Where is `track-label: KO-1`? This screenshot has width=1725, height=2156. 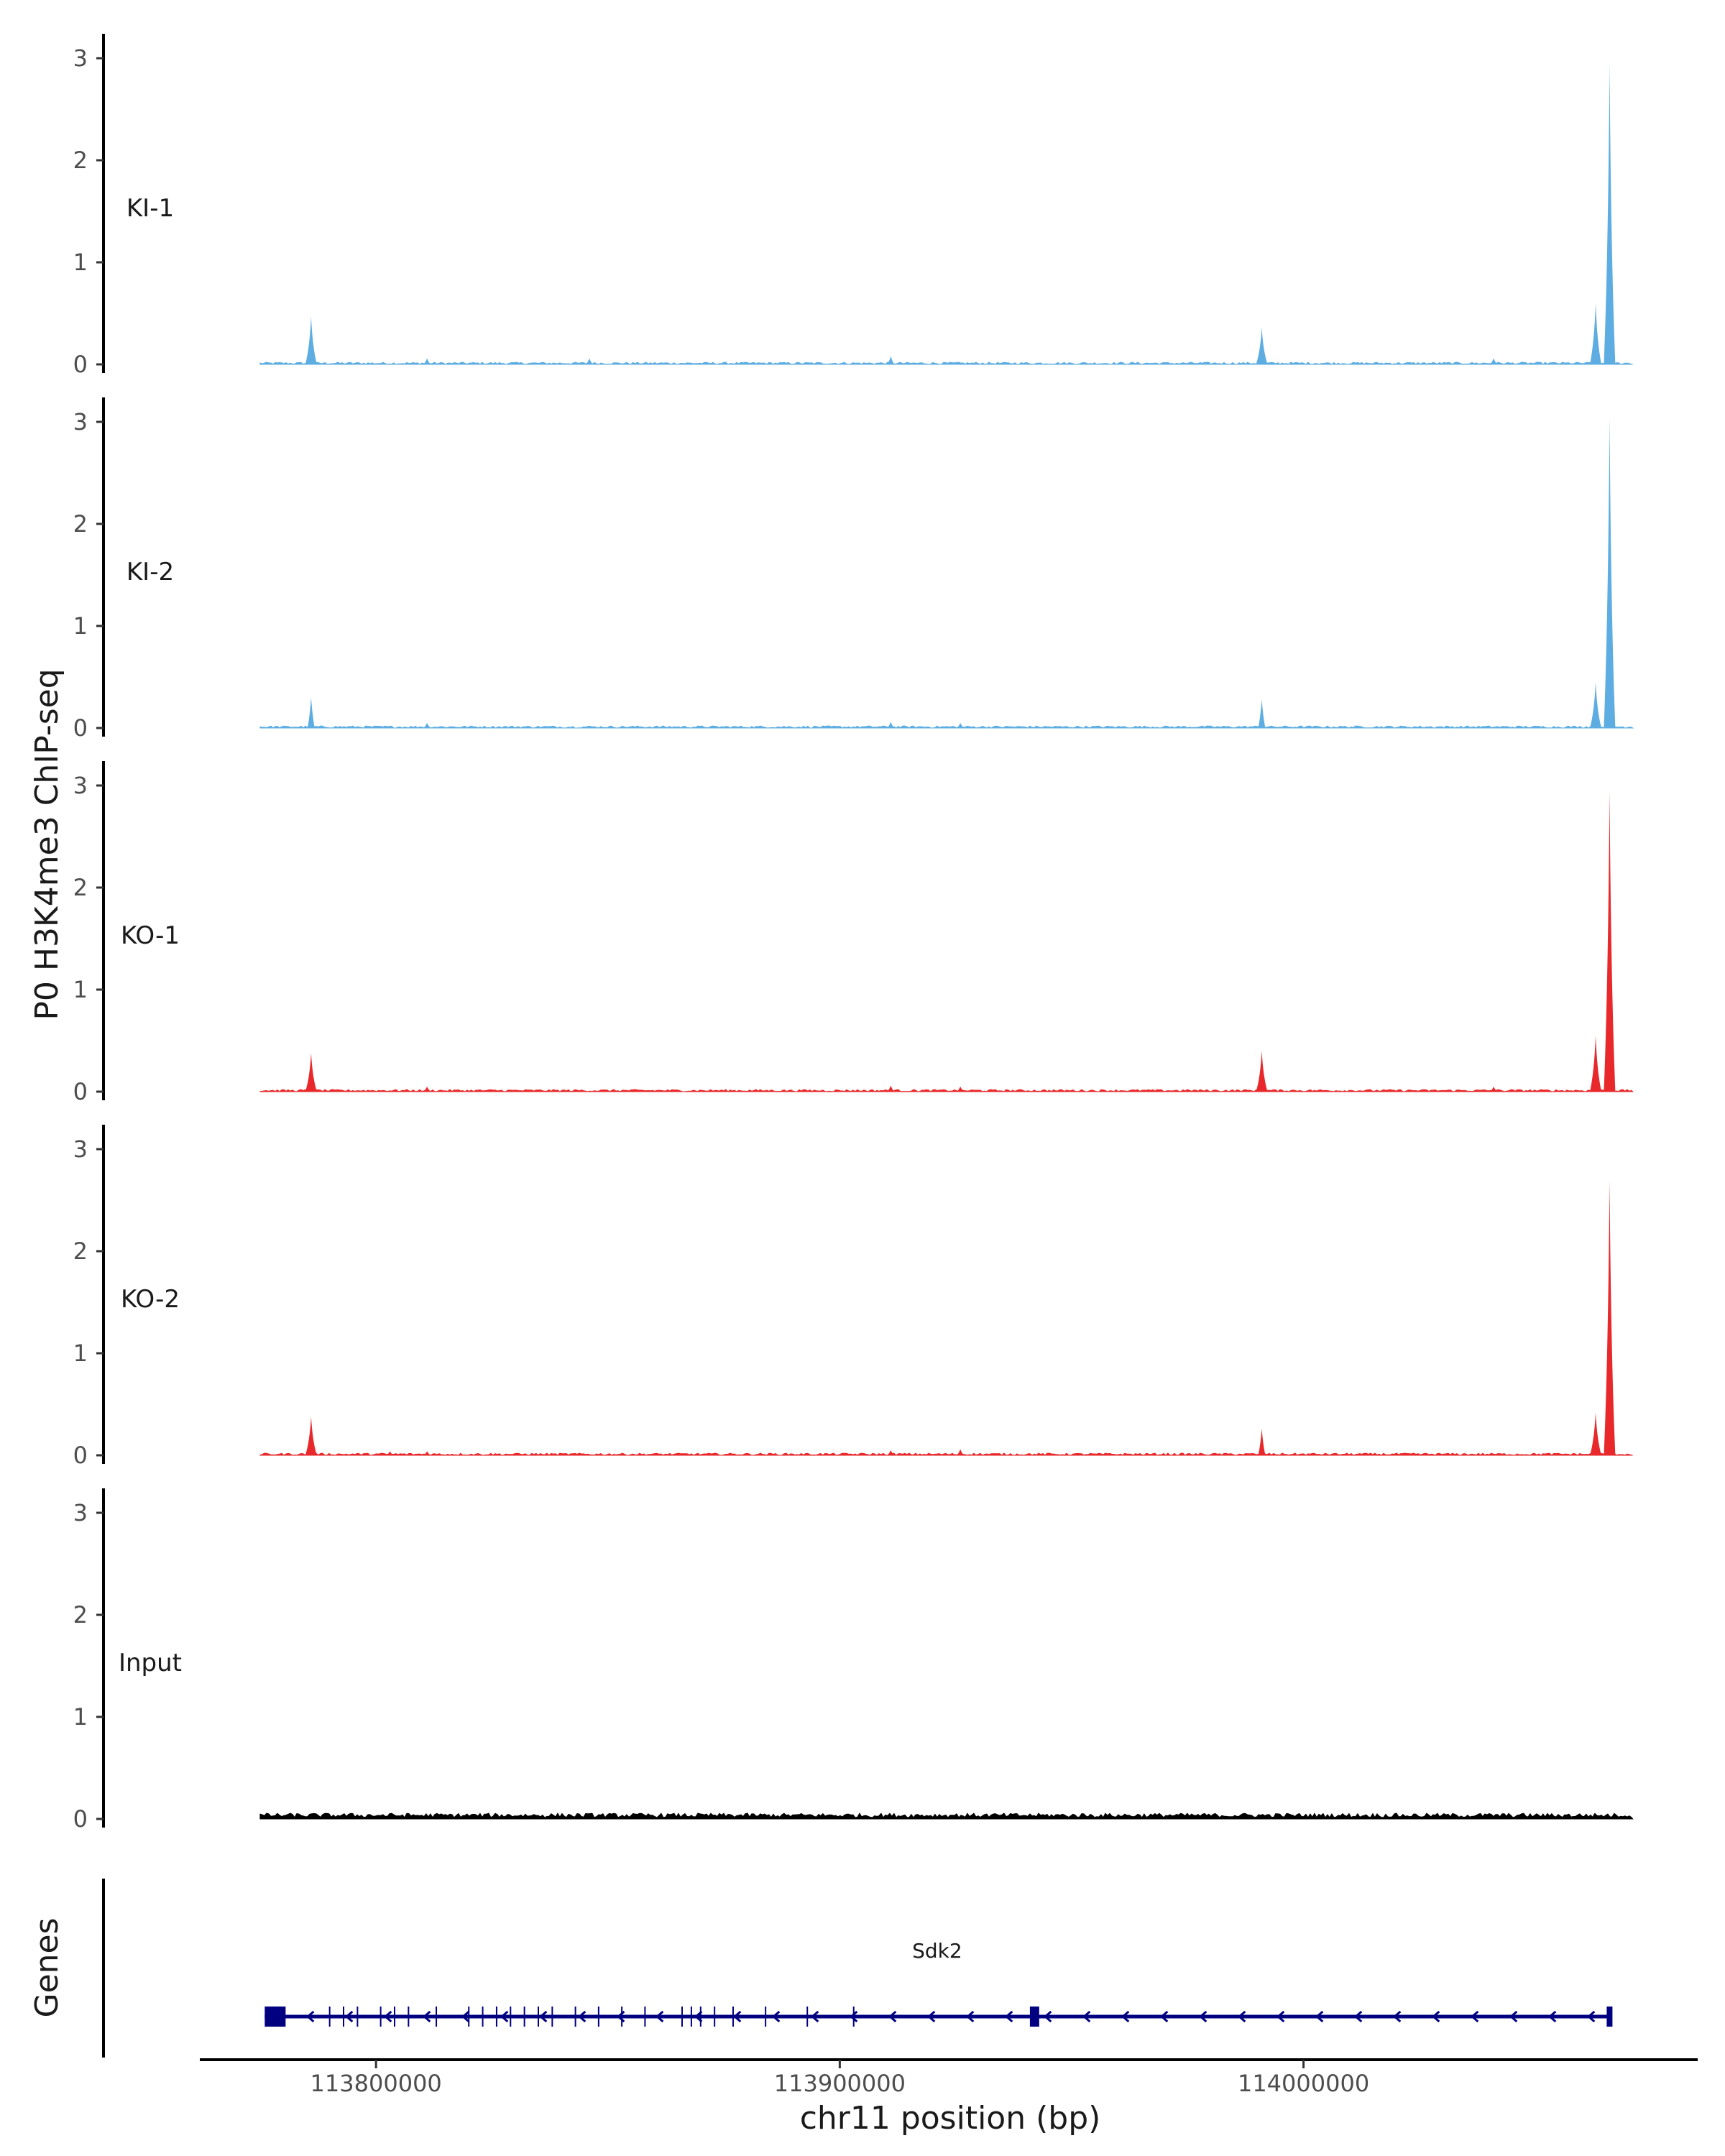 track-label: KO-1 is located at coordinates (150, 935).